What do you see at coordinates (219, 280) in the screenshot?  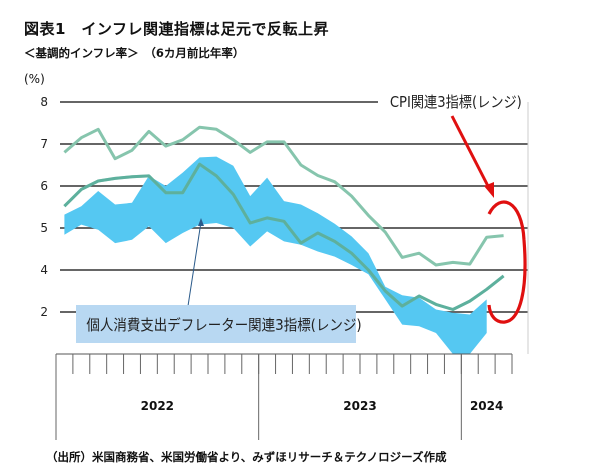 I see `pce-annotation: 個人消費支出デフレーター関連3指標(レンジ)` at bounding box center [219, 280].